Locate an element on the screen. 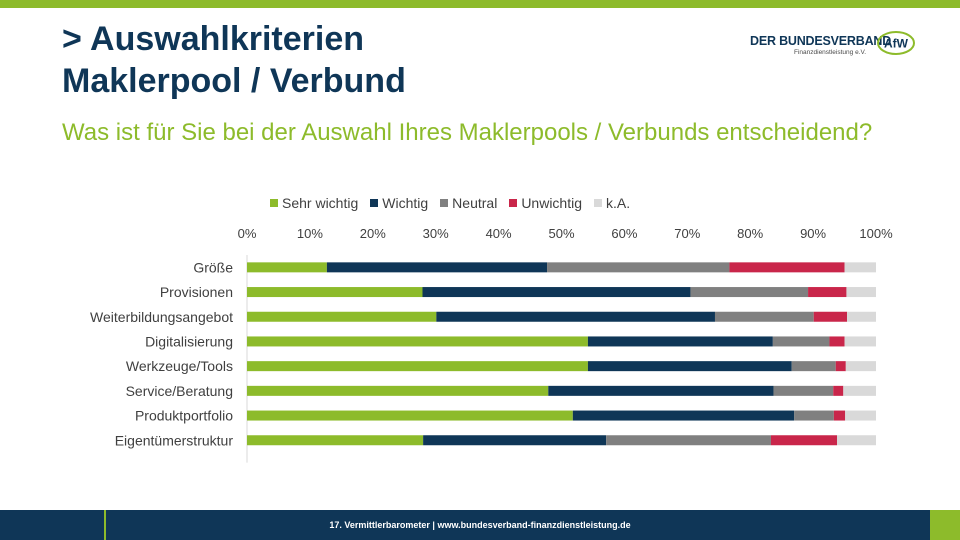 This screenshot has height=540, width=960. logo-name: DER BUNDESVERBAND is located at coordinates (821, 41).